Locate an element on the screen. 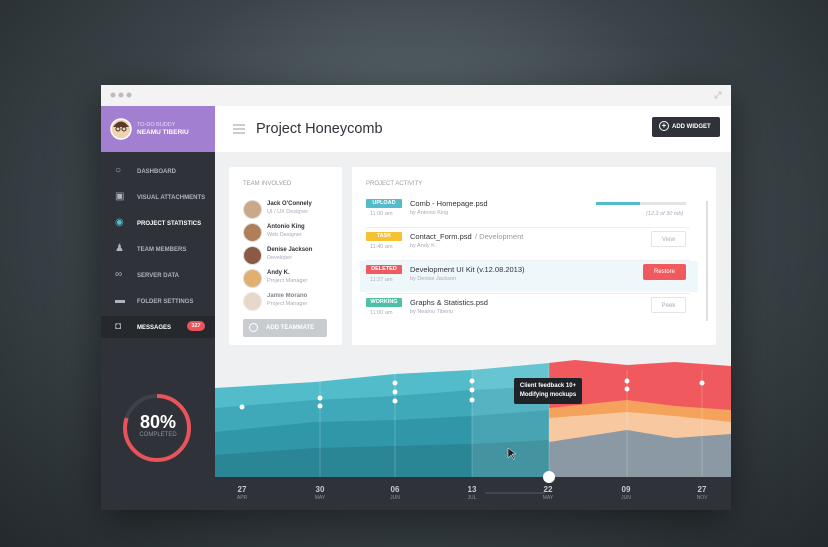  member-name: Denise Jackson is located at coordinates (290, 250).